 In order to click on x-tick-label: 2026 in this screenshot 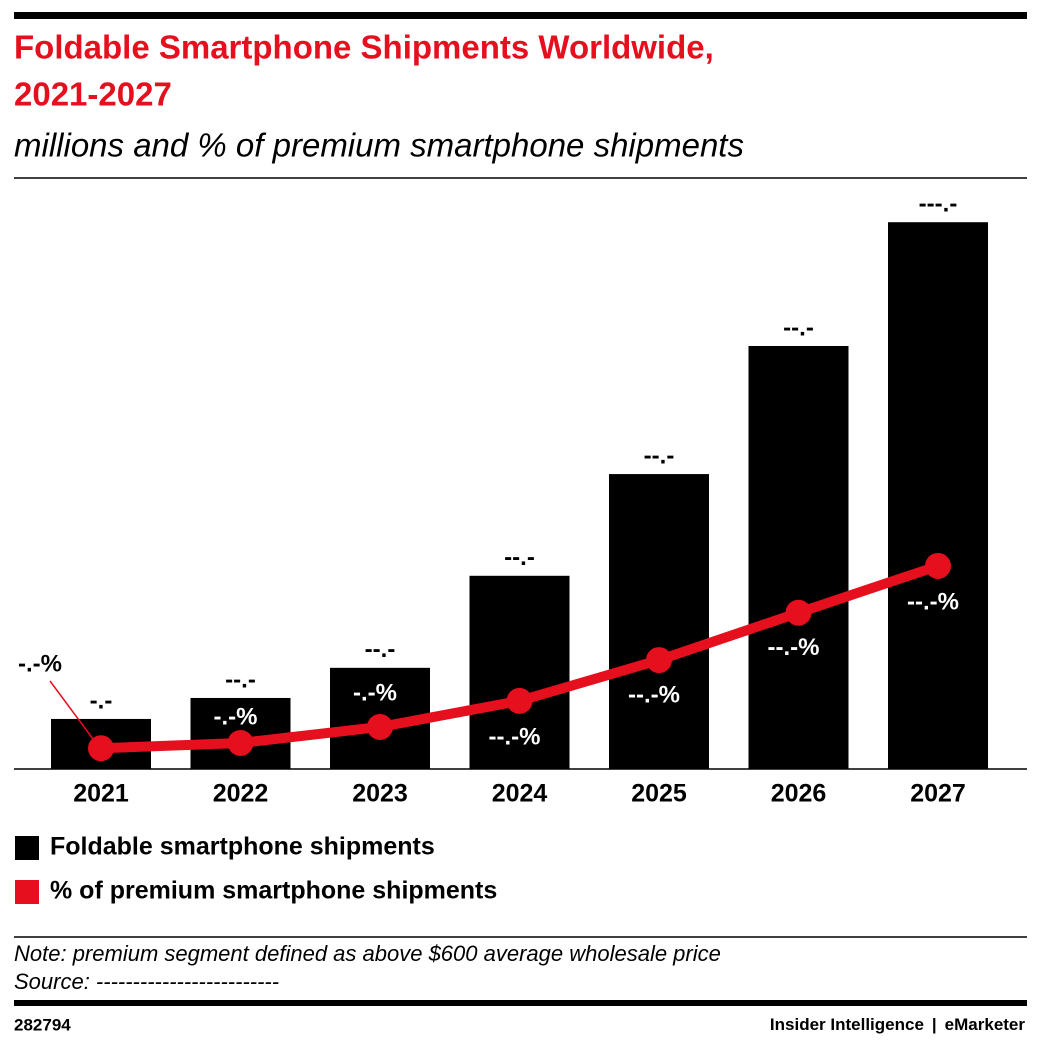, I will do `click(799, 794)`.